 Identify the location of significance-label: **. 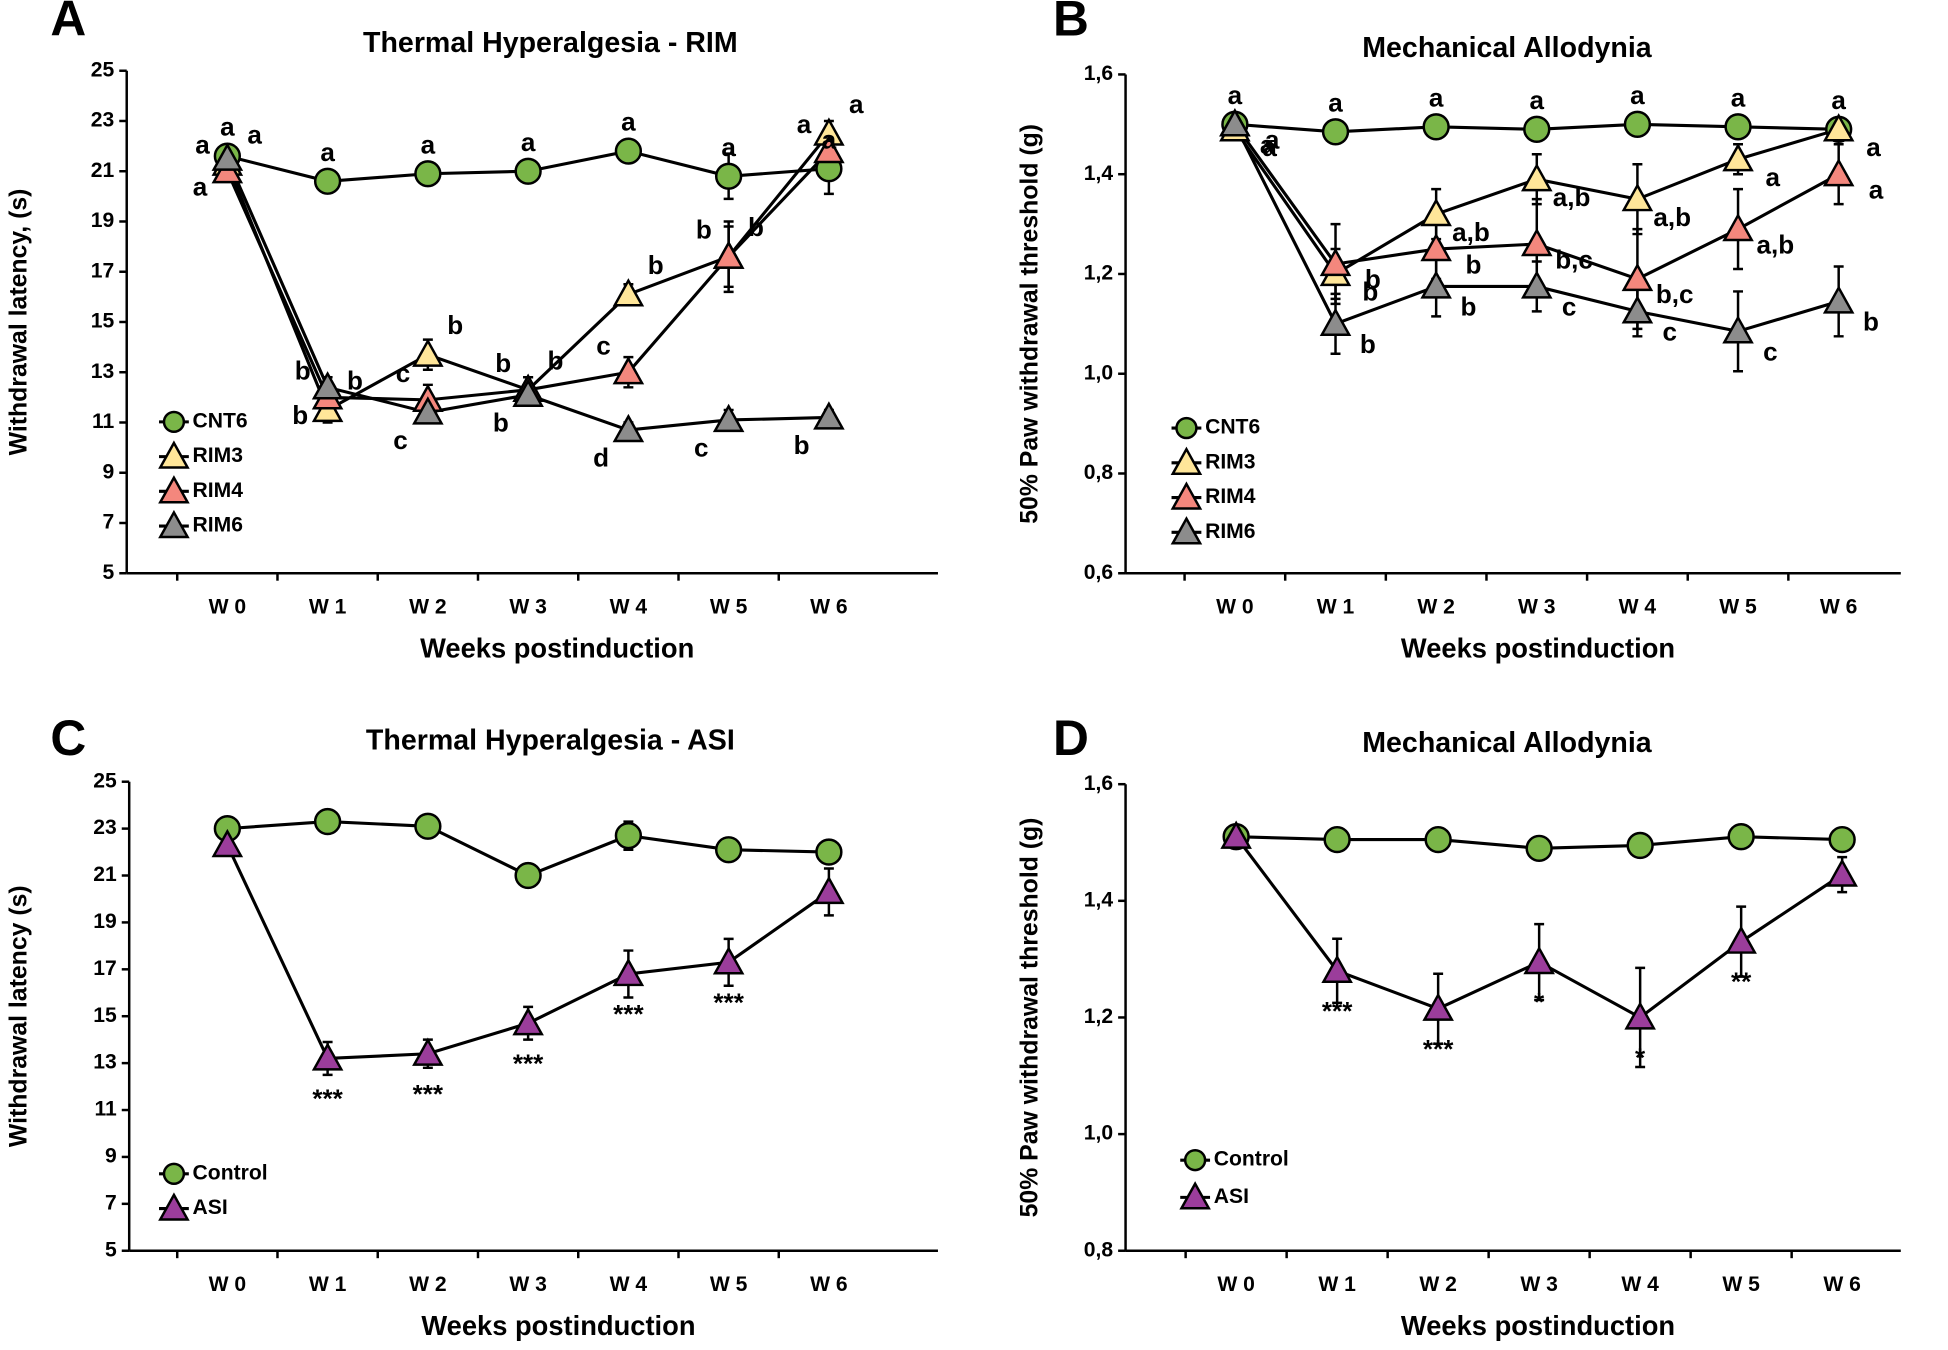
(1741, 982).